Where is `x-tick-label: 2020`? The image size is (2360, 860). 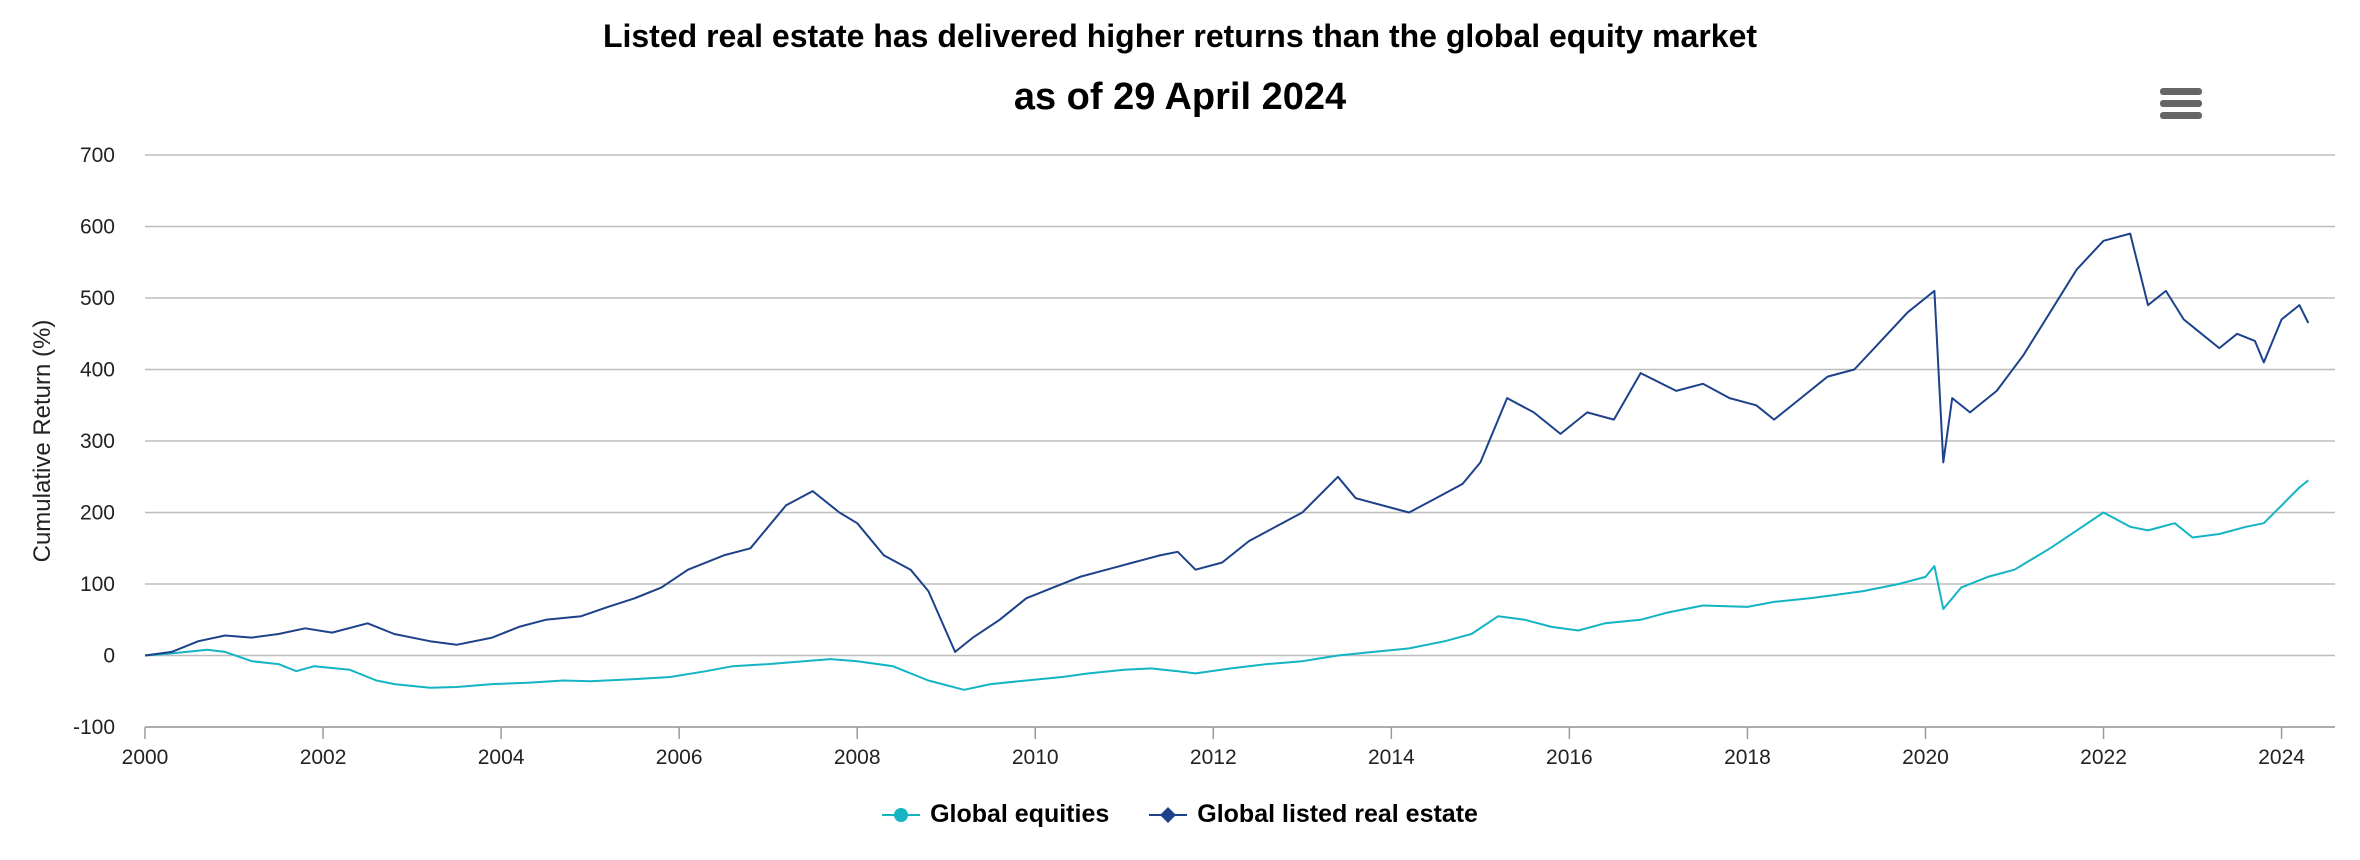 x-tick-label: 2020 is located at coordinates (1925, 757).